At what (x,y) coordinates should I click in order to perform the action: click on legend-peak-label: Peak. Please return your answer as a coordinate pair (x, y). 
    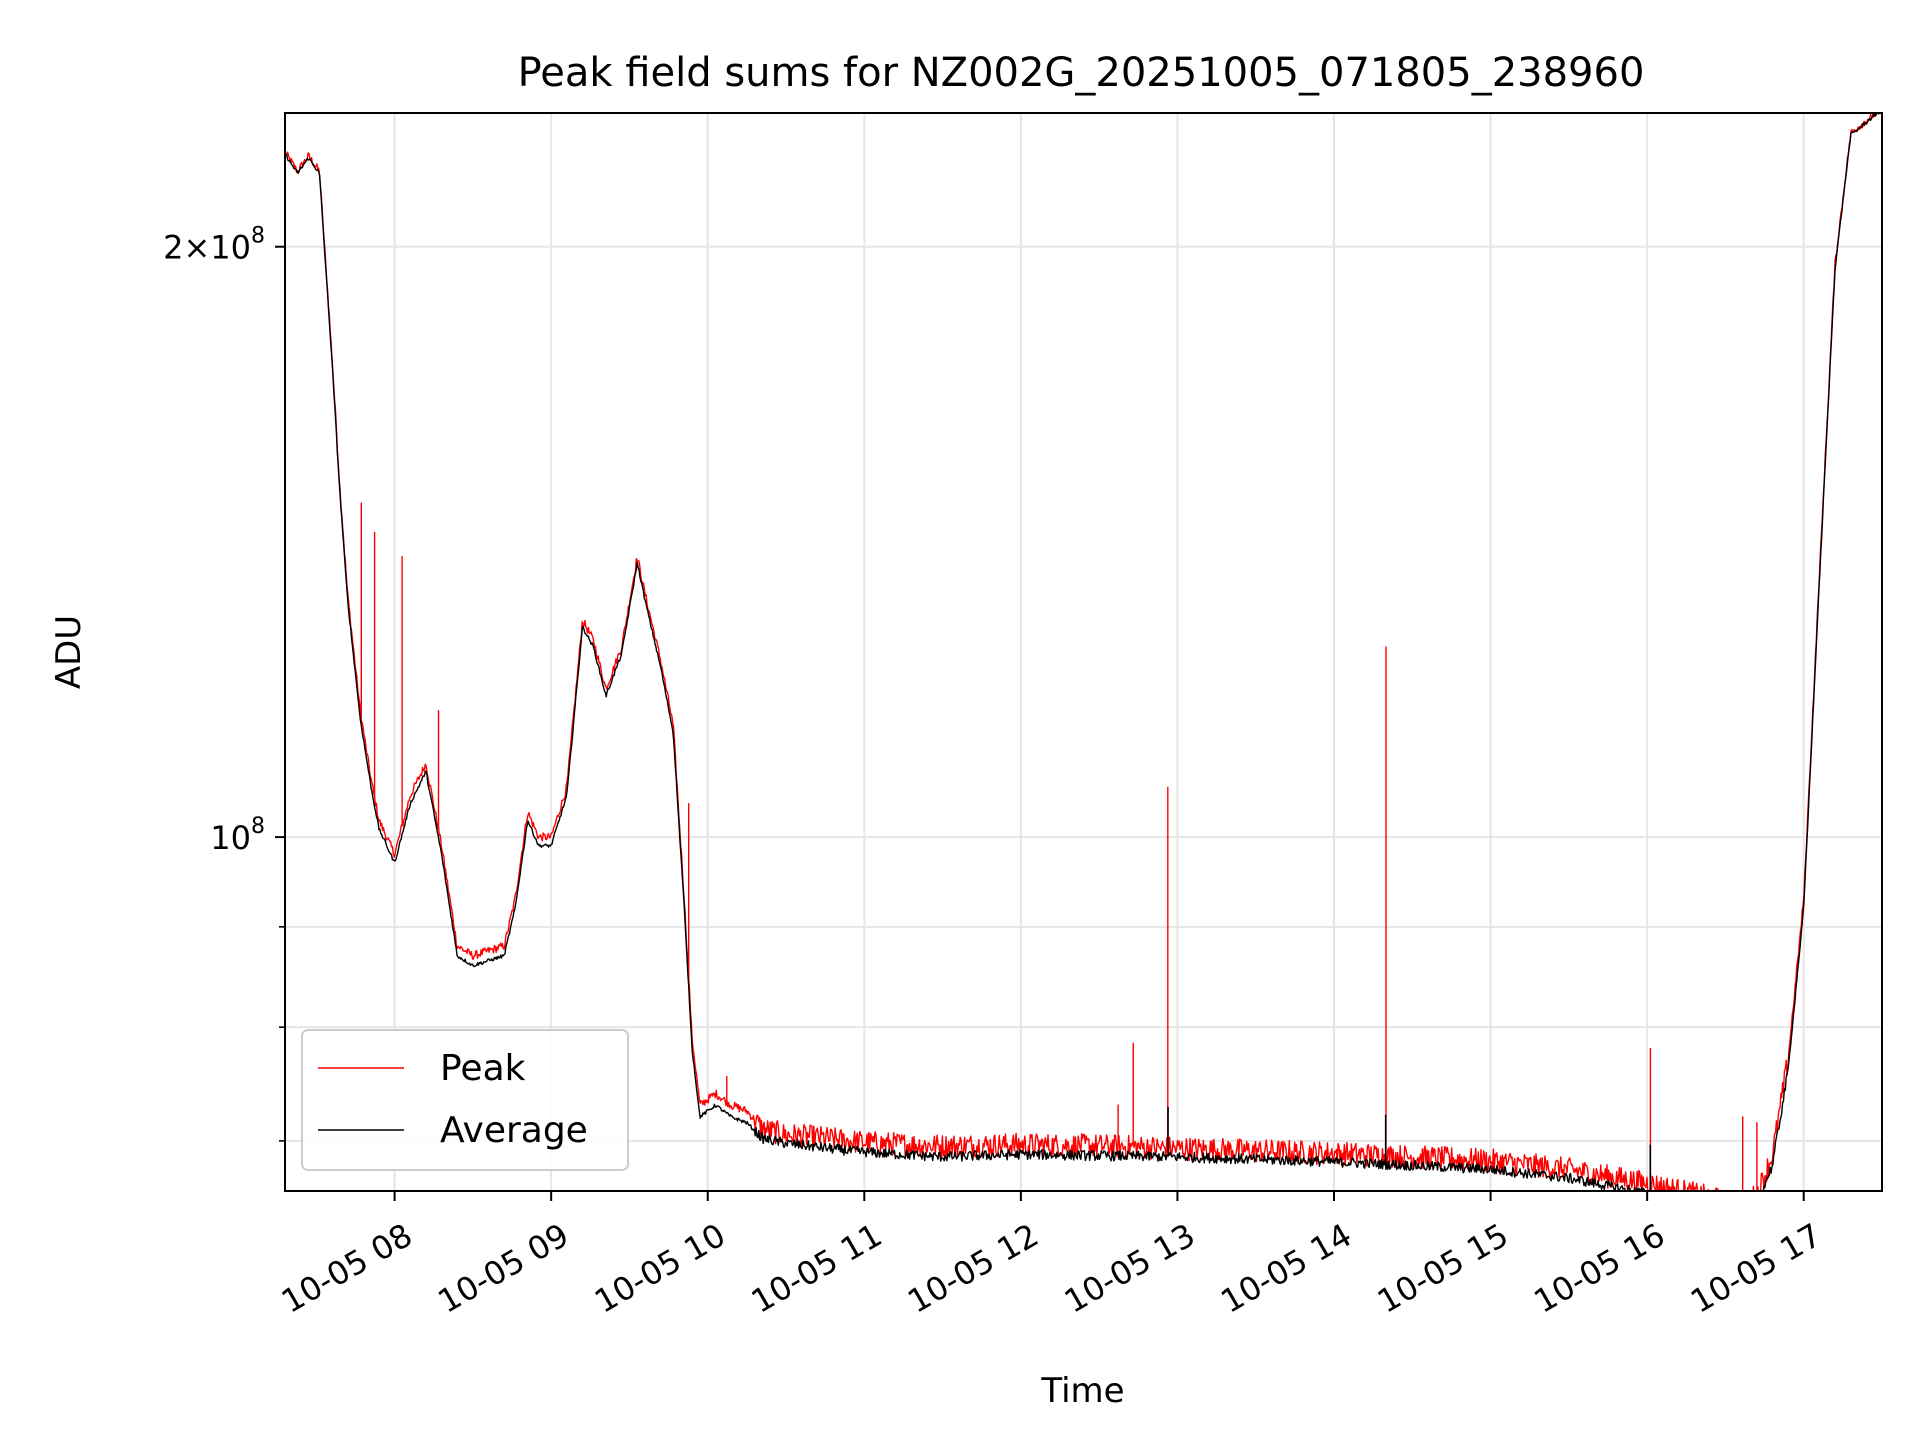
    Looking at the image, I should click on (483, 1068).